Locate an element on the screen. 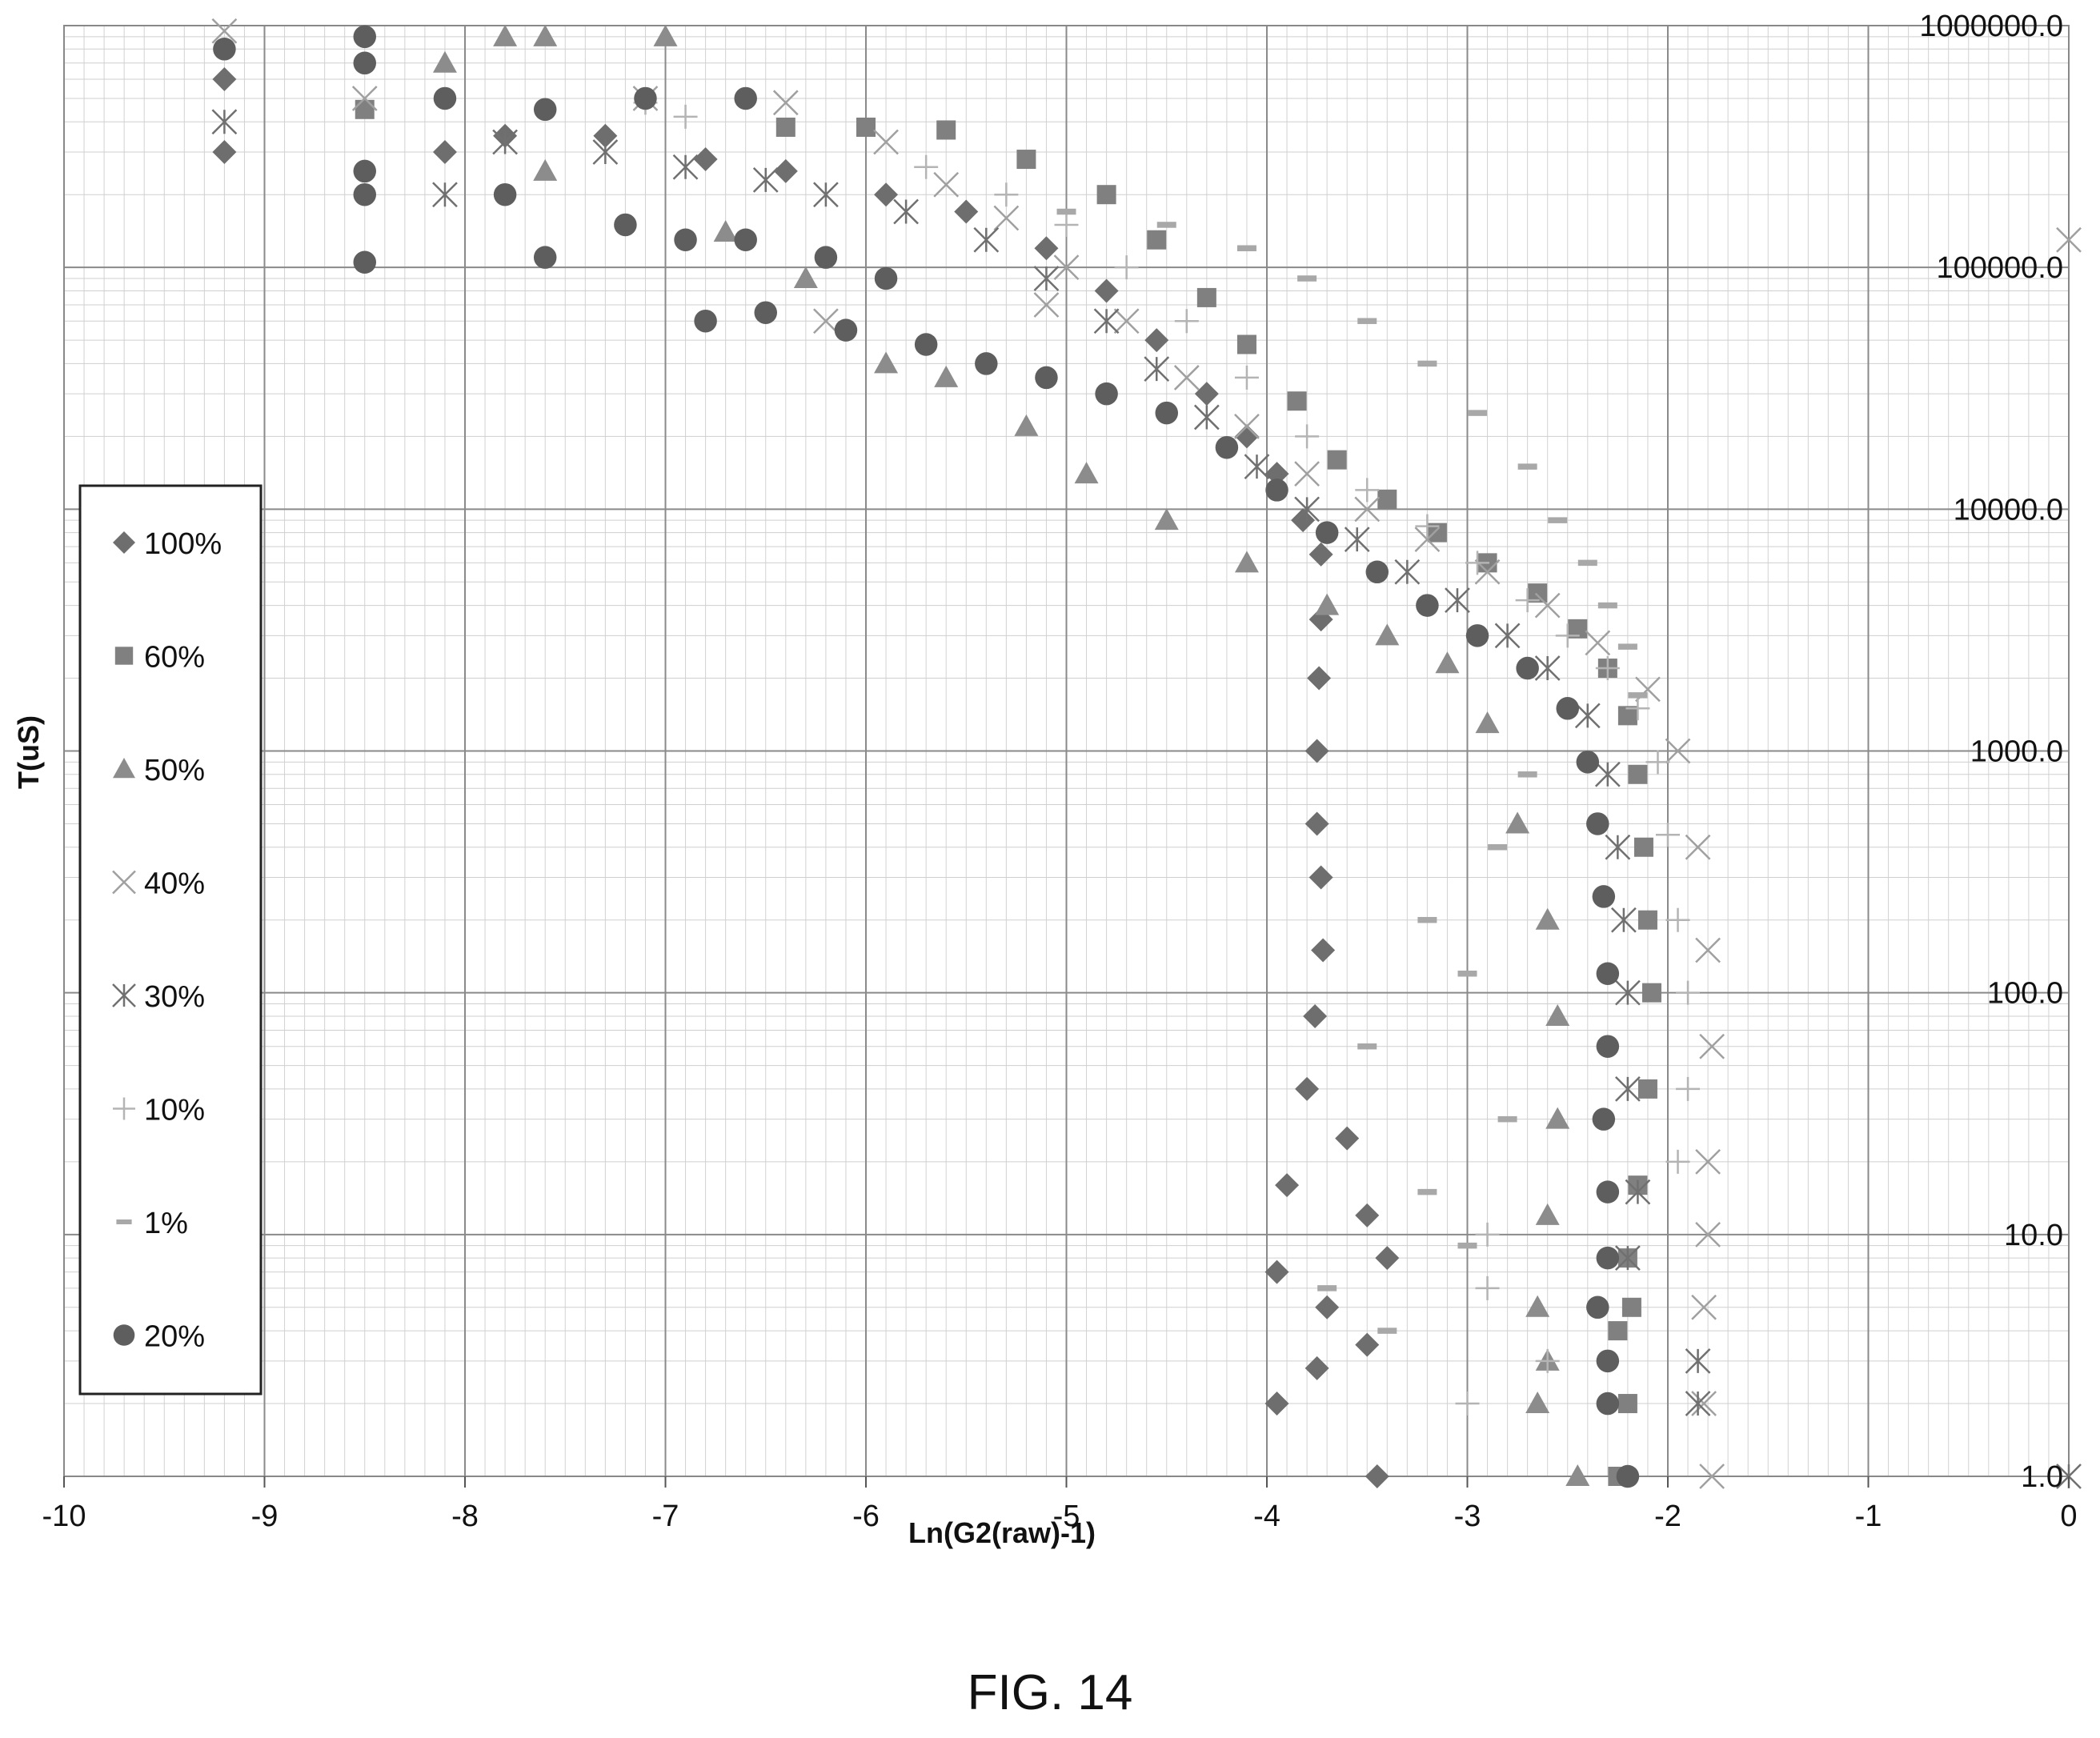 The height and width of the screenshot is (1738, 2100). x-axis-title: Ln(G2(raw)-1) is located at coordinates (1002, 1532).